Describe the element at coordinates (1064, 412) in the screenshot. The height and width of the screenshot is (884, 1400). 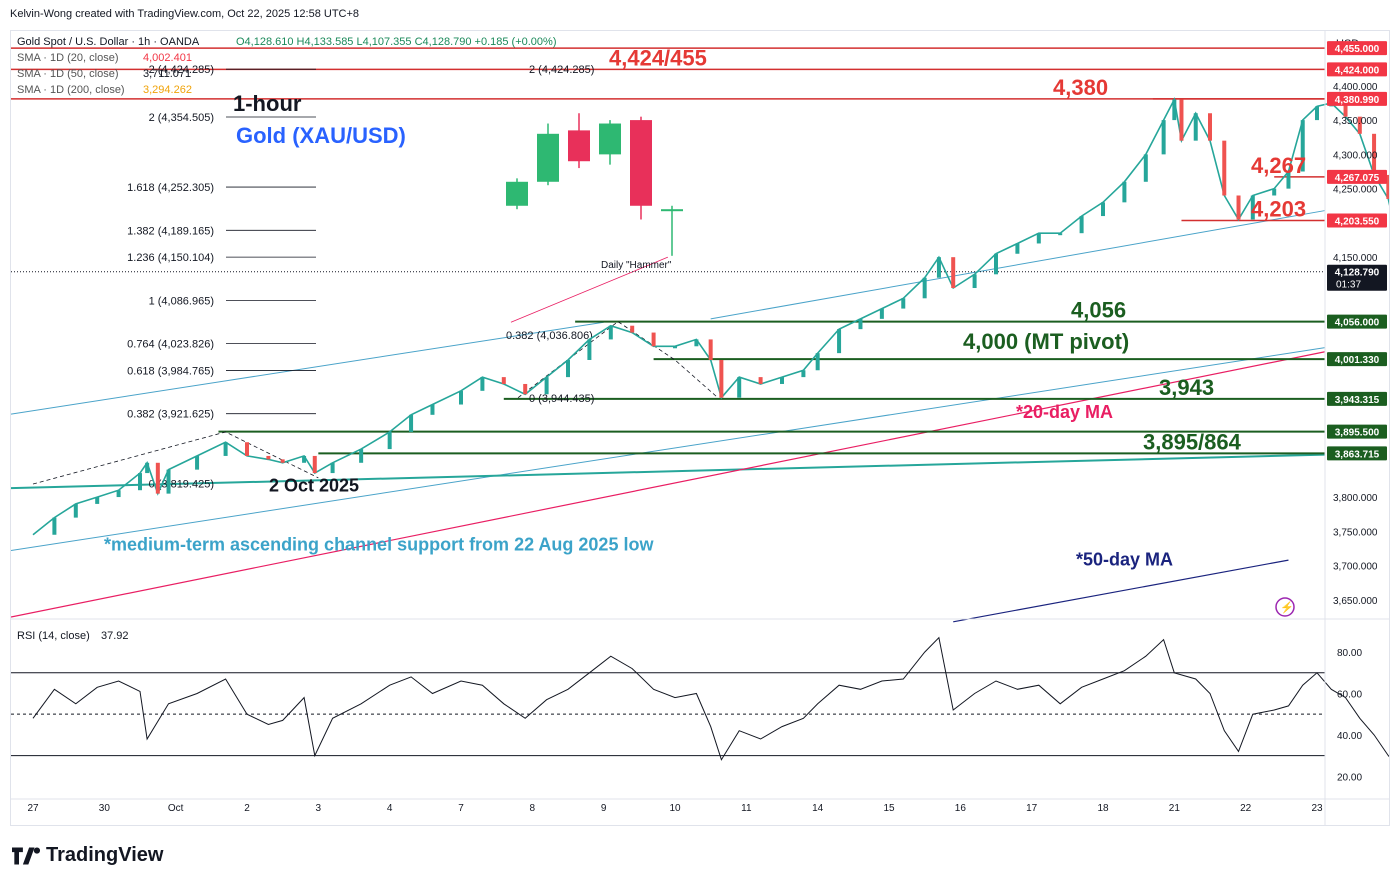
I see `annotation-ma20: *20-day MA` at that location.